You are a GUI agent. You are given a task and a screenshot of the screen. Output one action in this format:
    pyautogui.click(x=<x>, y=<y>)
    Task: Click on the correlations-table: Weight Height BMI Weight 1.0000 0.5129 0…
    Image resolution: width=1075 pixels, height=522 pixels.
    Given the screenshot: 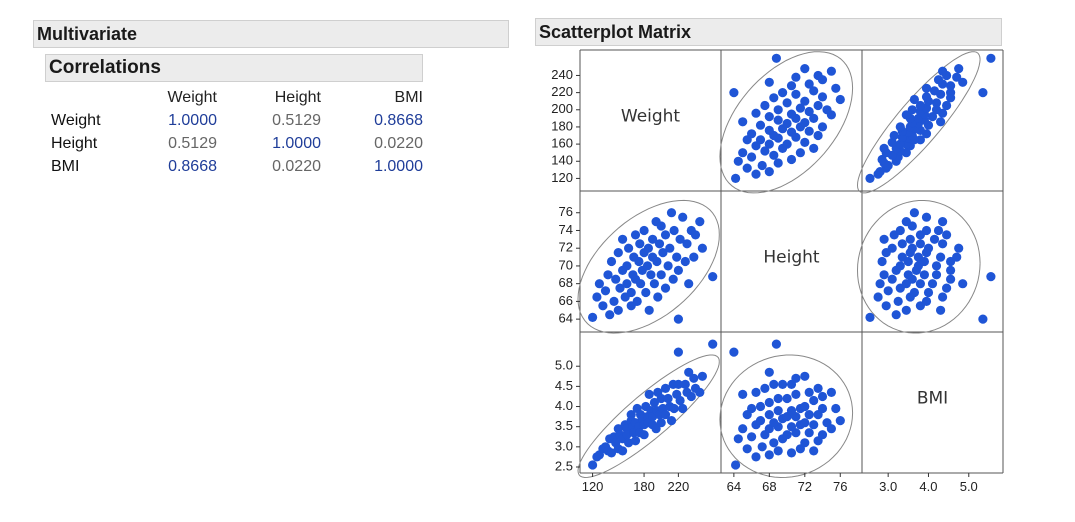 What is the action you would take?
    pyautogui.click(x=234, y=132)
    